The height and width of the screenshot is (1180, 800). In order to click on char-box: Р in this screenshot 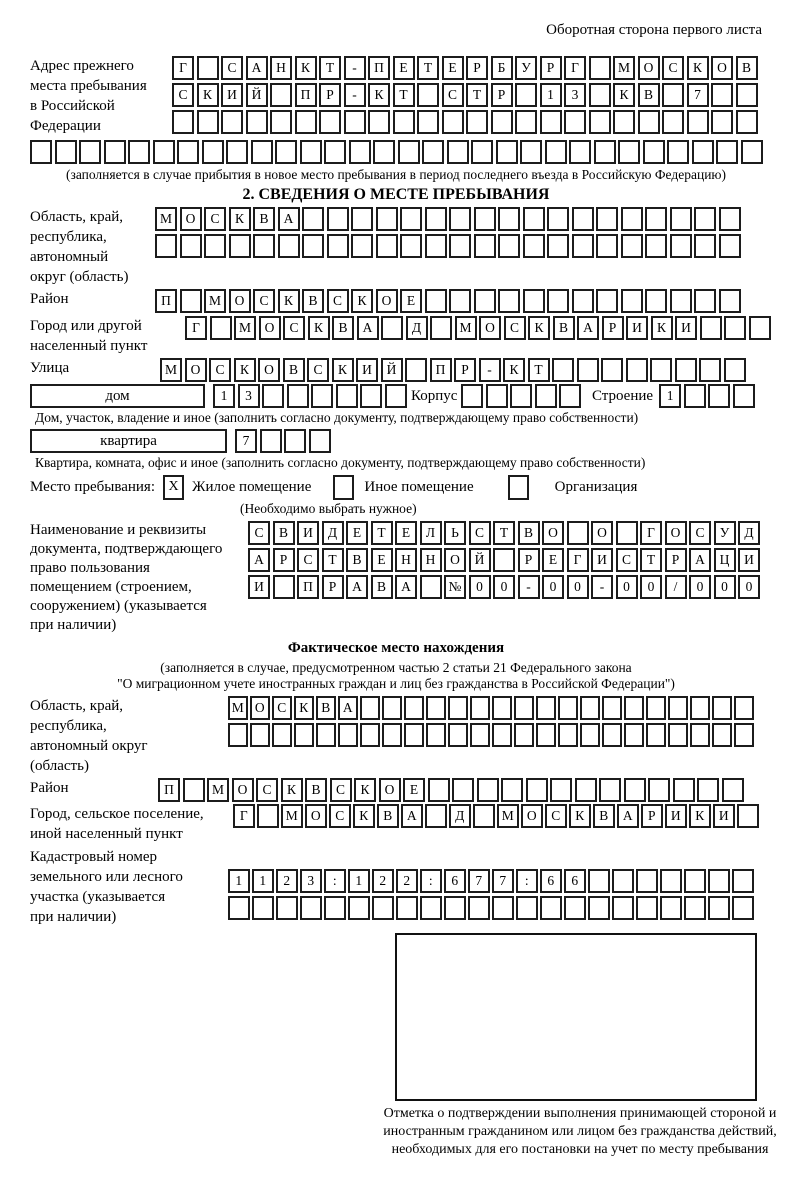, I will do `click(283, 560)`.